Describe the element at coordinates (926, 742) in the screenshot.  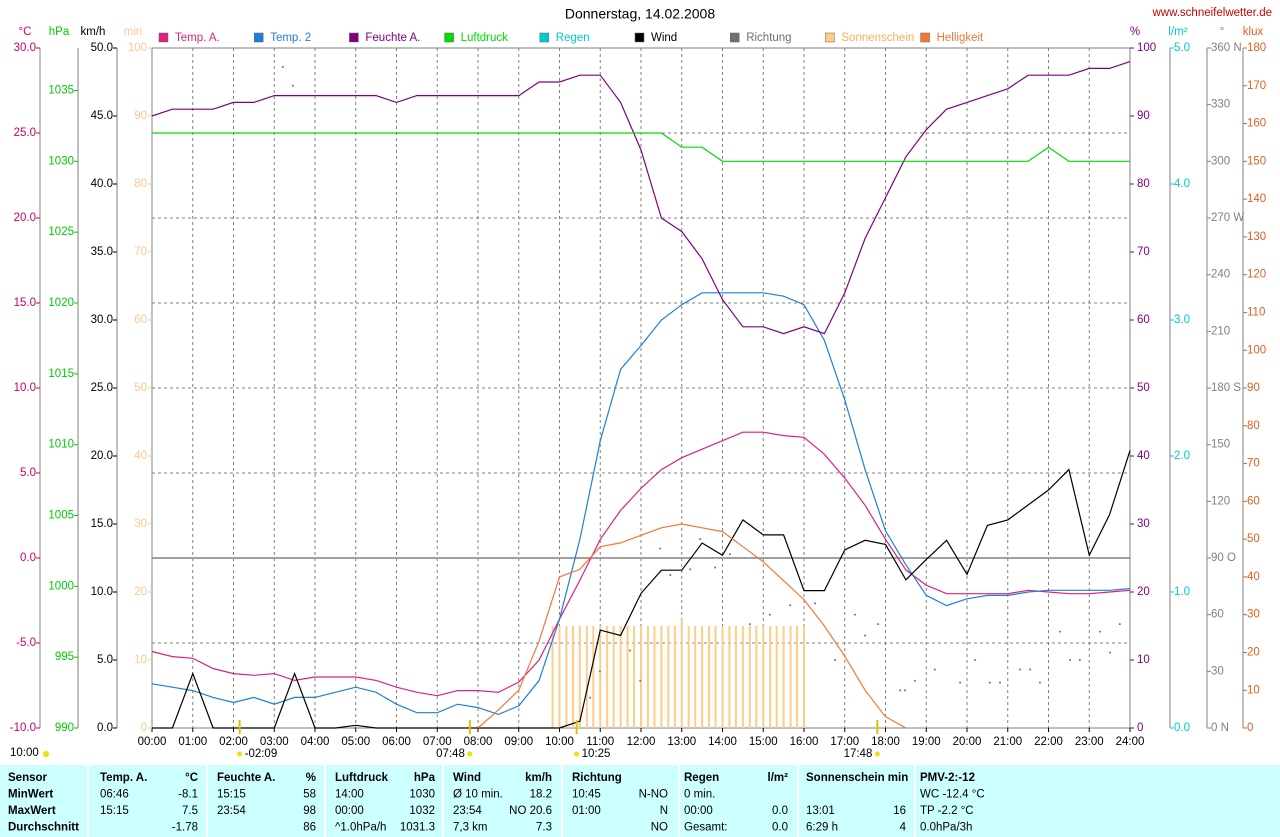
I see `x-tick-label: 19:00` at that location.